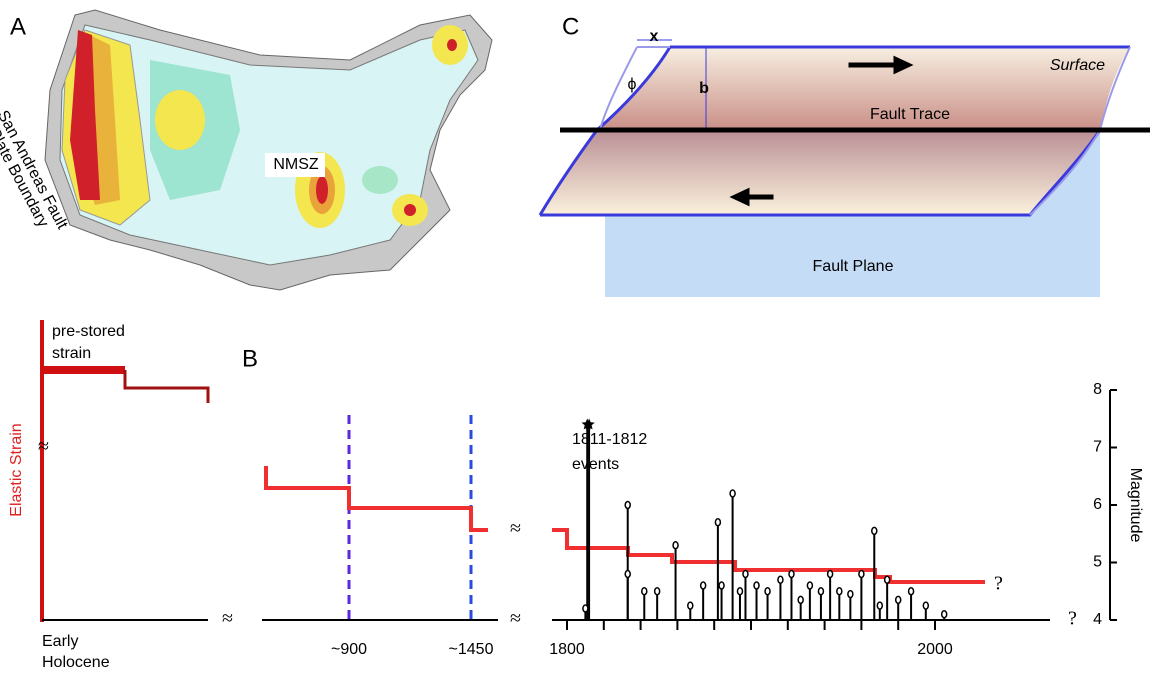 This screenshot has width=1156, height=675. What do you see at coordinates (567, 649) in the screenshot?
I see `x-tick-label: 1800` at bounding box center [567, 649].